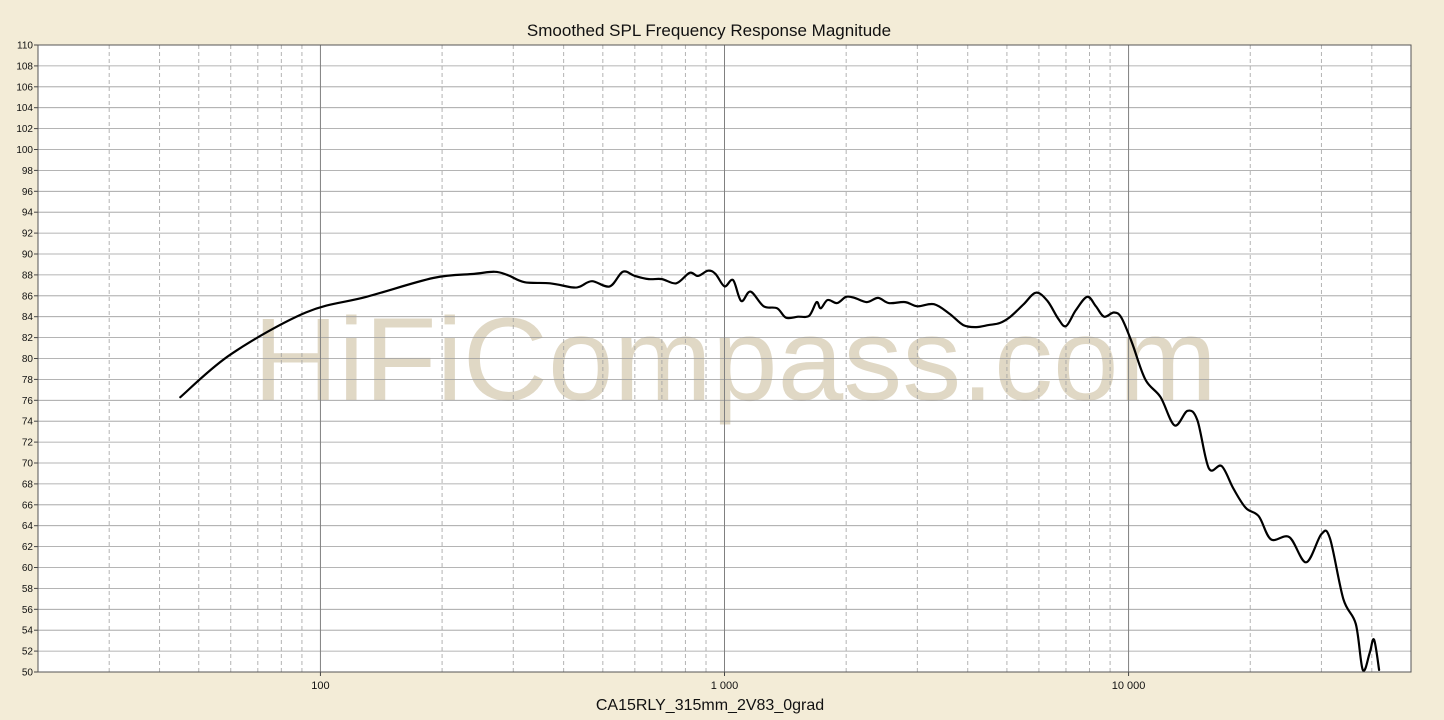  What do you see at coordinates (28, 505) in the screenshot?
I see `y-tick-label: 66` at bounding box center [28, 505].